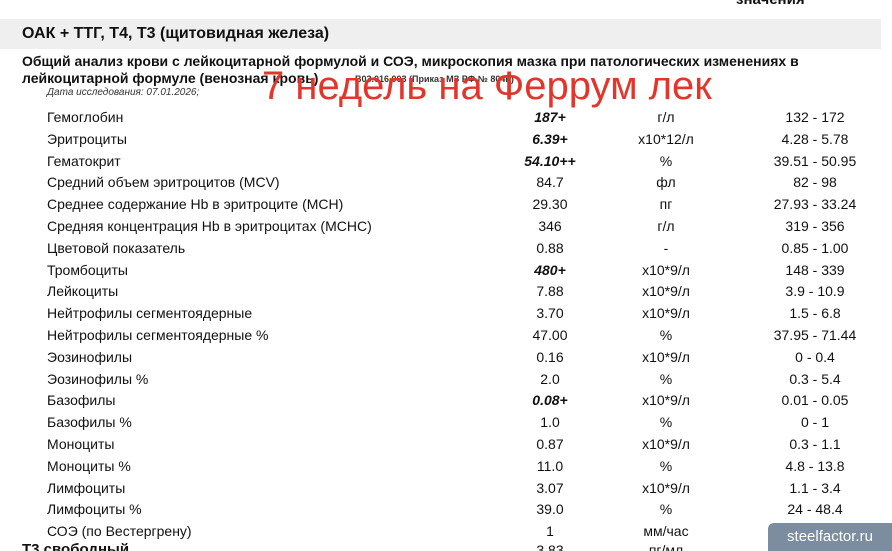 The height and width of the screenshot is (551, 892). Describe the element at coordinates (550, 247) in the screenshot. I see `test-value: 0.88` at that location.